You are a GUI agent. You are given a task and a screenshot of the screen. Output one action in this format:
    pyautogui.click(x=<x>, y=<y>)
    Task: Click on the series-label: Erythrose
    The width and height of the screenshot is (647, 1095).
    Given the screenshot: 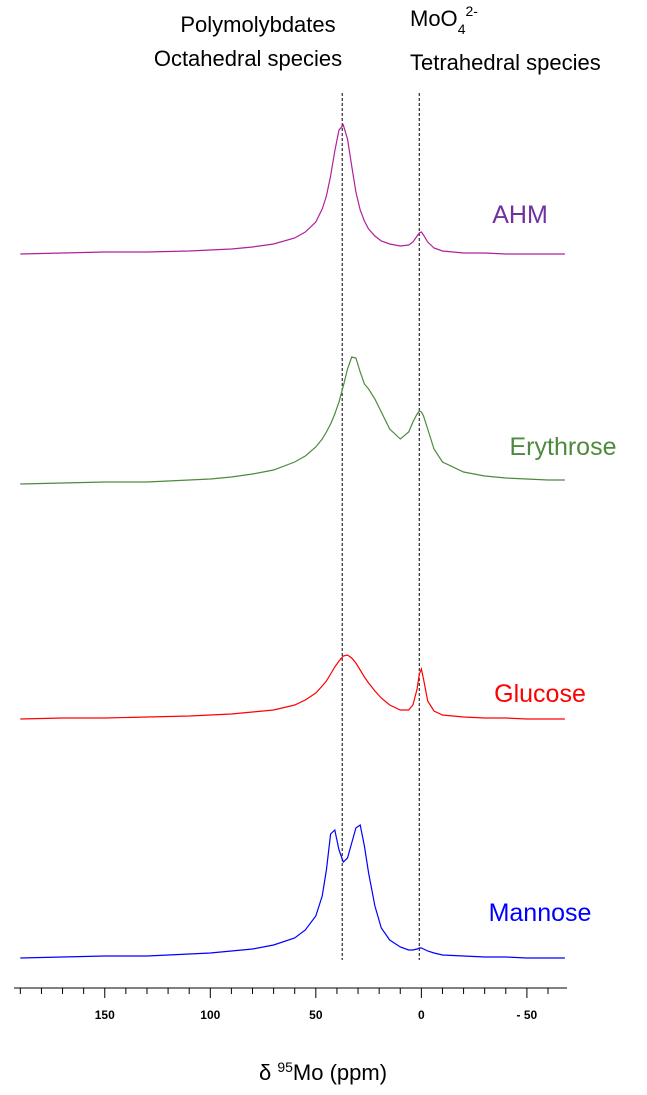 What is the action you would take?
    pyautogui.click(x=563, y=447)
    